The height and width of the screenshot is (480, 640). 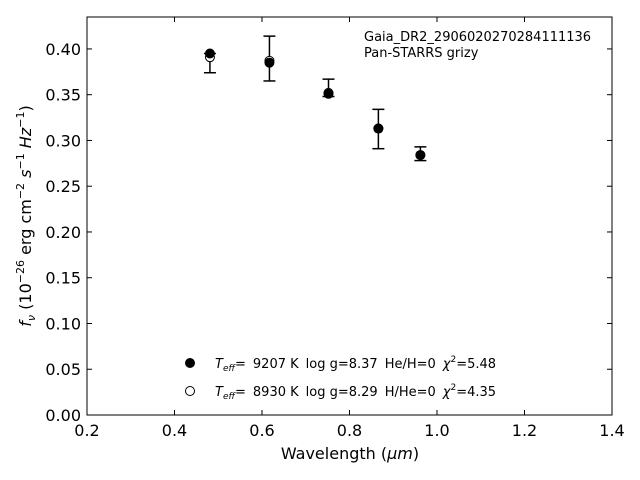 I want to click on y-tick-label: 0.20, so click(x=63, y=232).